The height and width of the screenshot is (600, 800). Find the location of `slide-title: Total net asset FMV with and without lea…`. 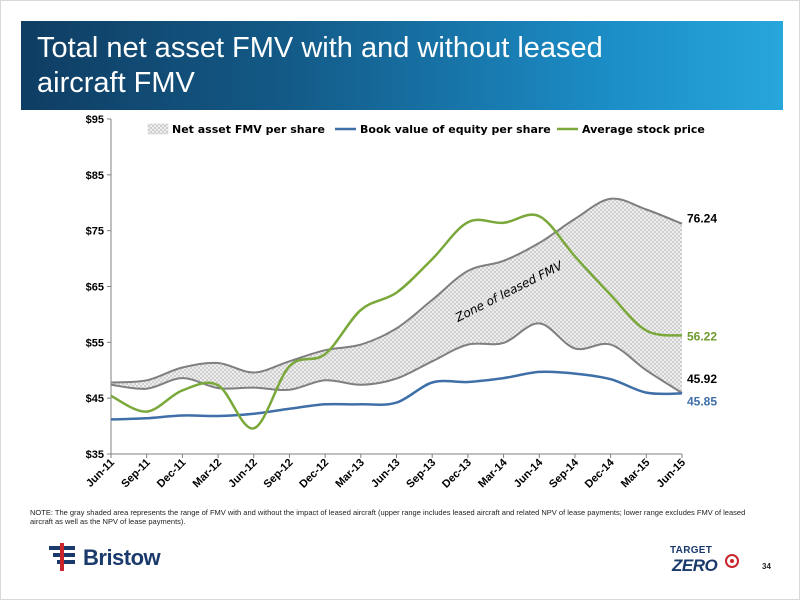

slide-title: Total net asset FMV with and without lea… is located at coordinates (320, 65).